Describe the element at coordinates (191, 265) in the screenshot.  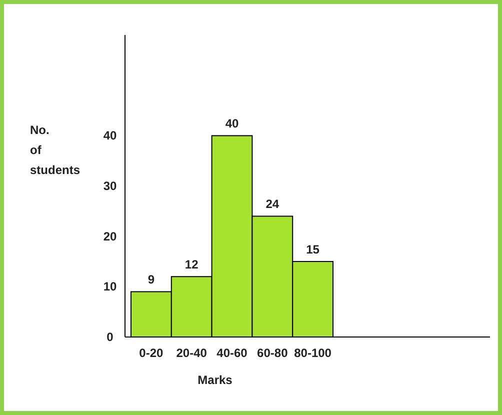
I see `data-label: 12` at that location.